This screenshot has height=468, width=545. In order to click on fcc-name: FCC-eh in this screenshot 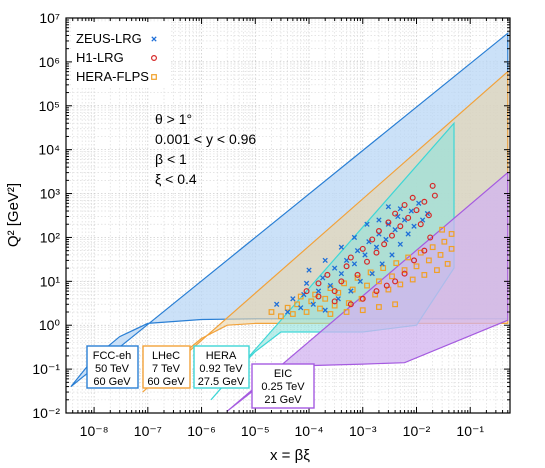, I will do `click(112, 356)`.